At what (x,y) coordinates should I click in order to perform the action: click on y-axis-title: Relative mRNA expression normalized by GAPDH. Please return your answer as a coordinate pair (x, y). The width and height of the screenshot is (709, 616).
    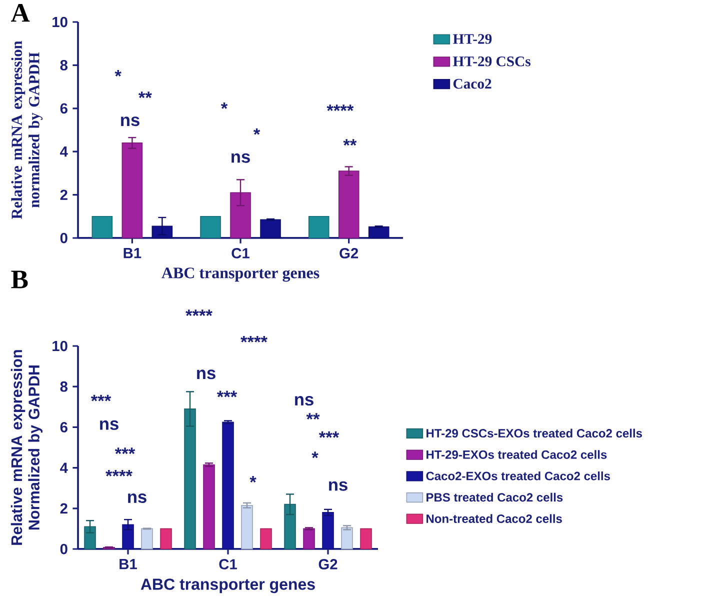
    Looking at the image, I should click on (26, 130).